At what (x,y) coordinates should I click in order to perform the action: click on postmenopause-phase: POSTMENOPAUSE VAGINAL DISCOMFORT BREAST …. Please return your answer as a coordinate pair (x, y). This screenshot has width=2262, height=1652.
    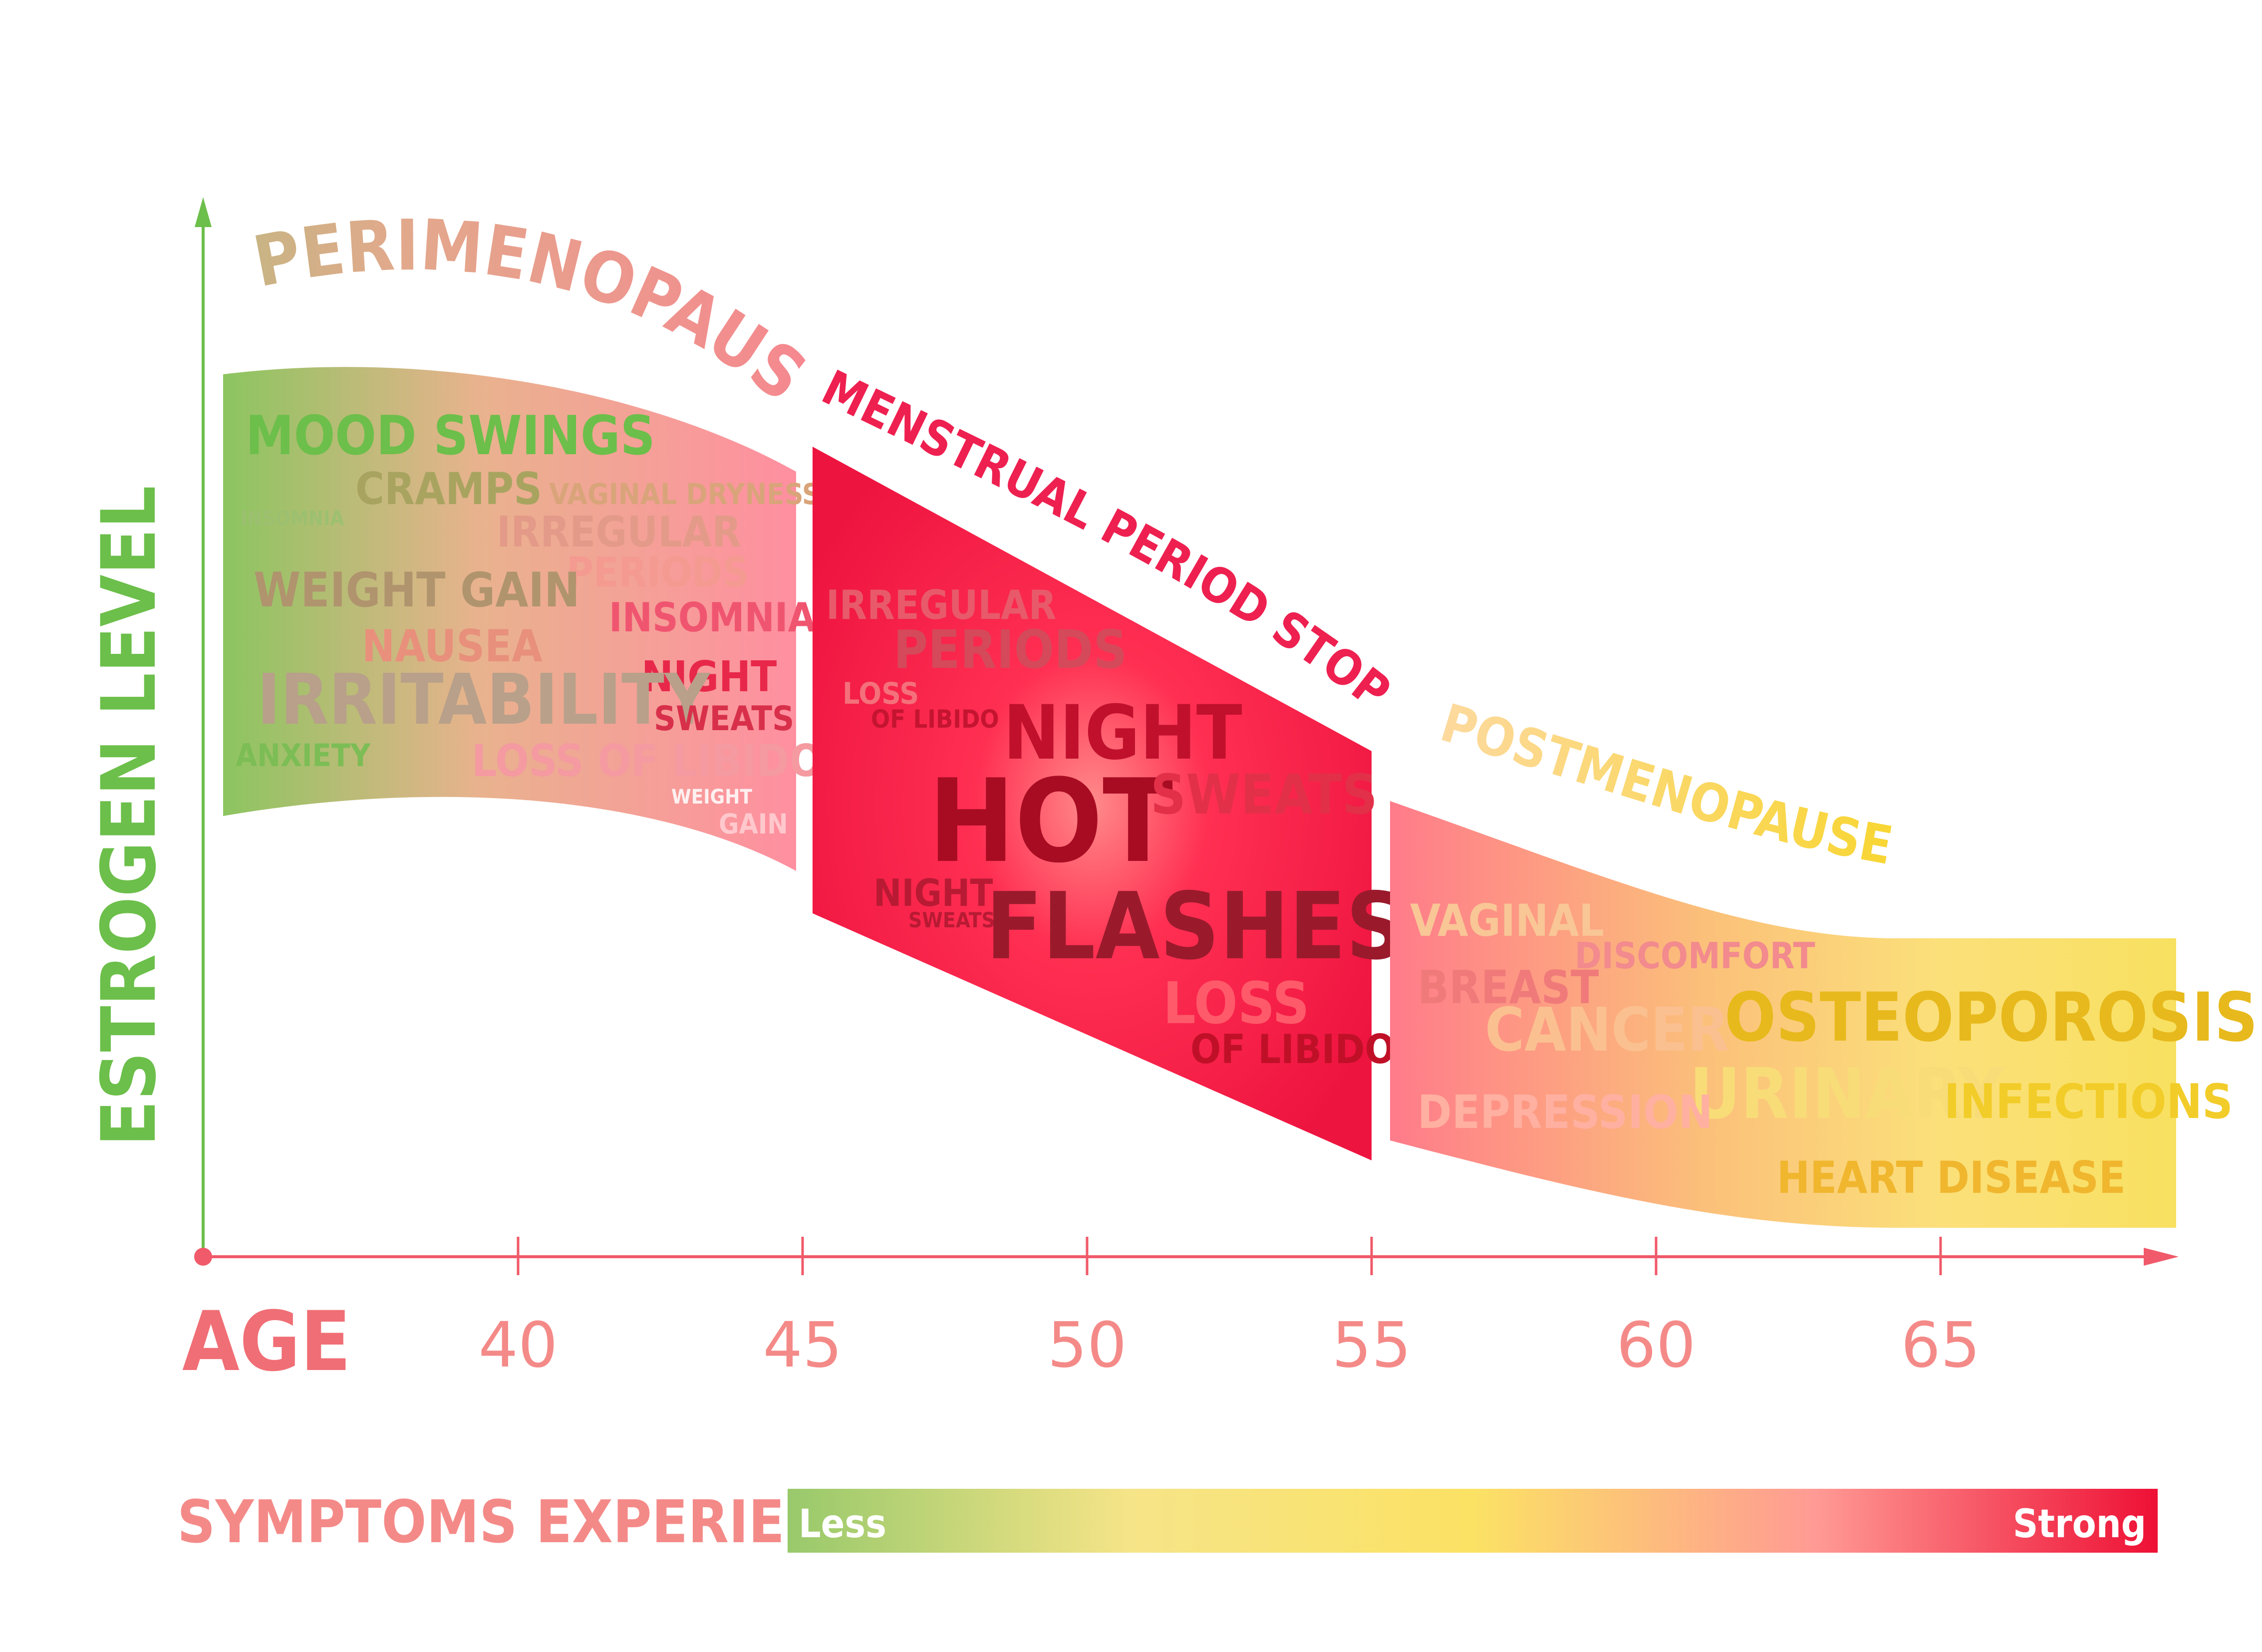
    Looking at the image, I should click on (1824, 960).